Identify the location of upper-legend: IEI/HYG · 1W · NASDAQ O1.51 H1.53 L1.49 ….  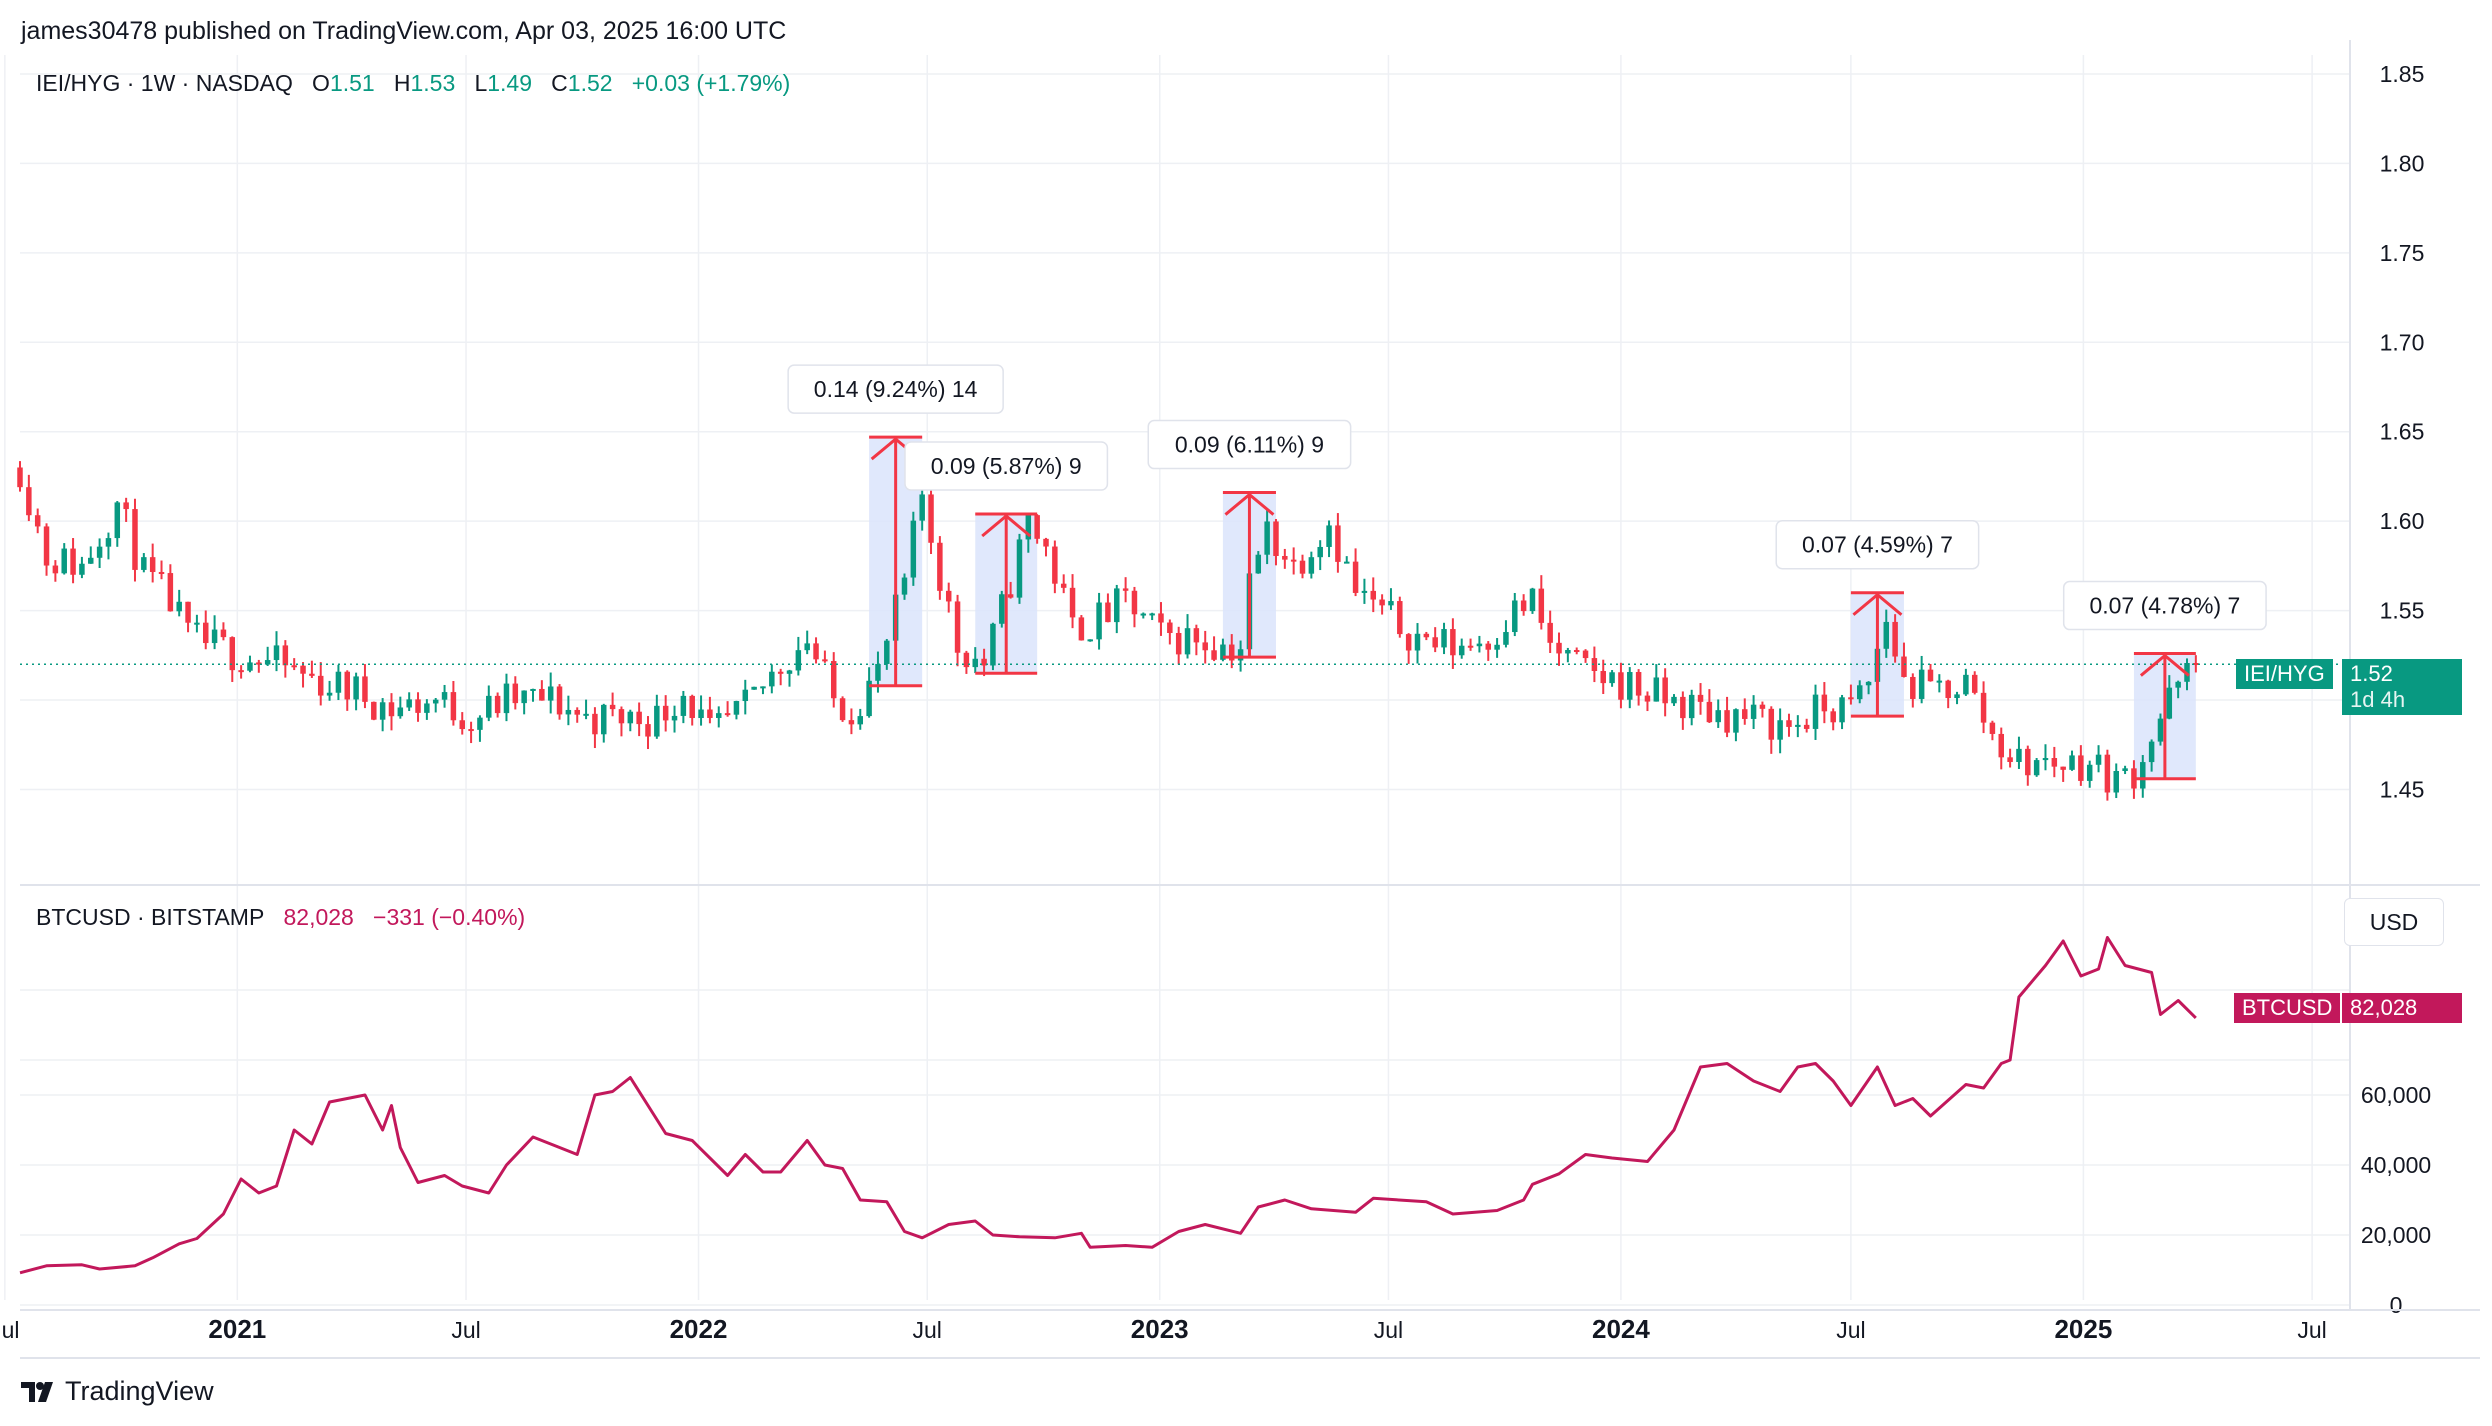
(413, 83).